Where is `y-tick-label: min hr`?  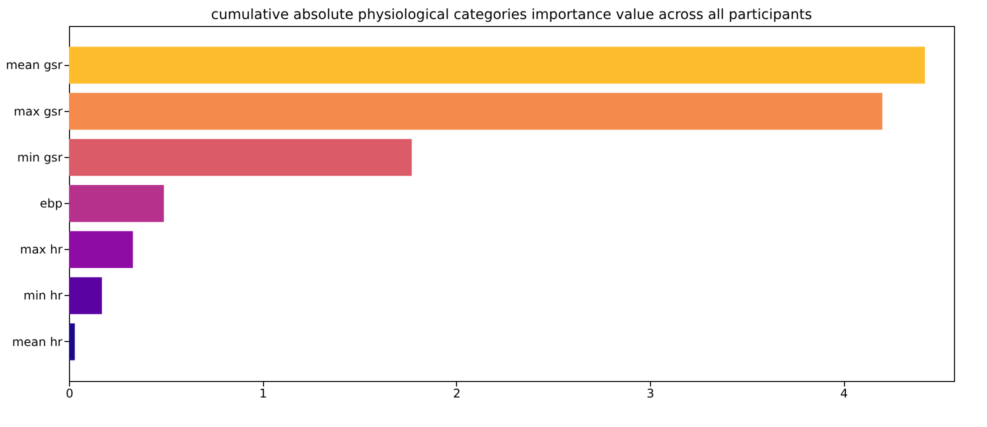
y-tick-label: min hr is located at coordinates (43, 295).